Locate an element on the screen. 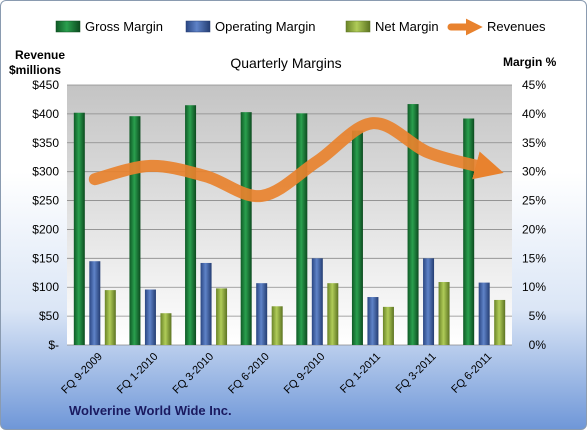 The width and height of the screenshot is (587, 430). right-tick-label: 35% is located at coordinates (534, 143).